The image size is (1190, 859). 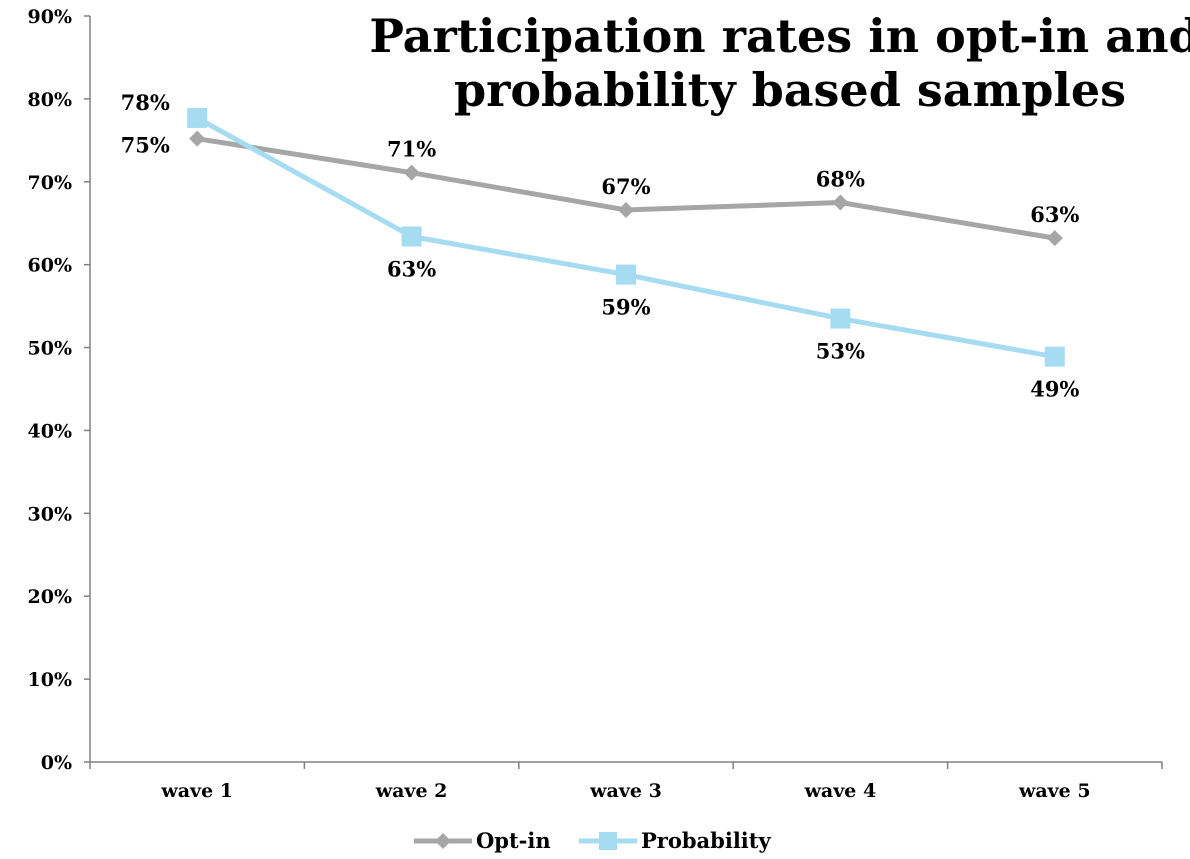 I want to click on legend-item-probability: Probability, so click(x=675, y=840).